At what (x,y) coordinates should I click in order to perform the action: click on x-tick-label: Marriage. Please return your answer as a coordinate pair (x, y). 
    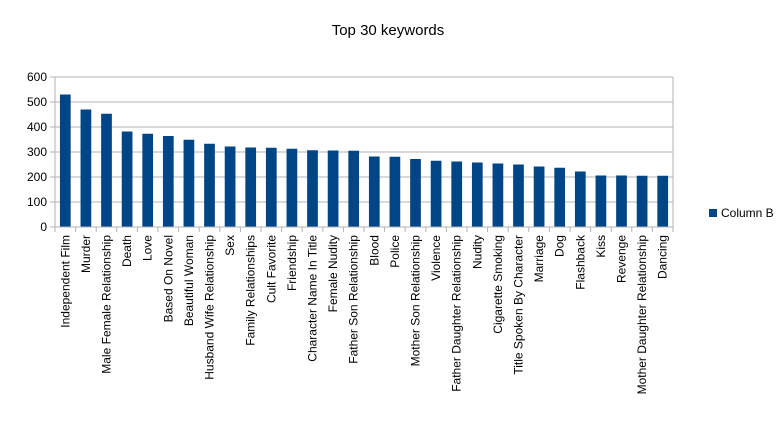
    Looking at the image, I should click on (539, 259).